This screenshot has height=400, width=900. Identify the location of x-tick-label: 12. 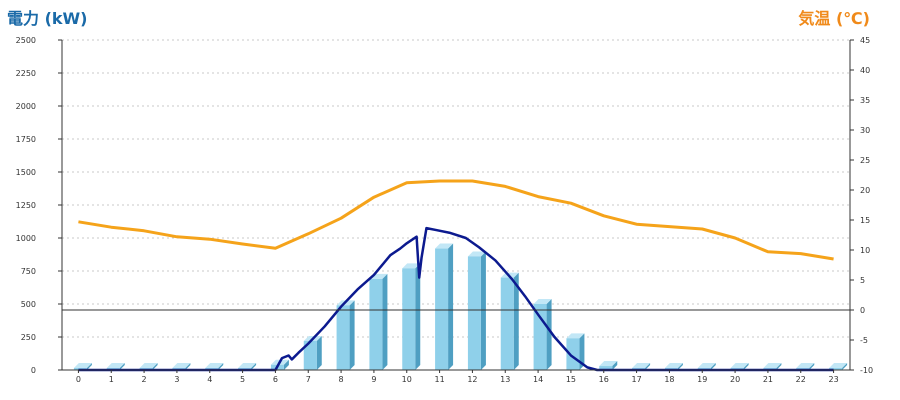
(472, 379).